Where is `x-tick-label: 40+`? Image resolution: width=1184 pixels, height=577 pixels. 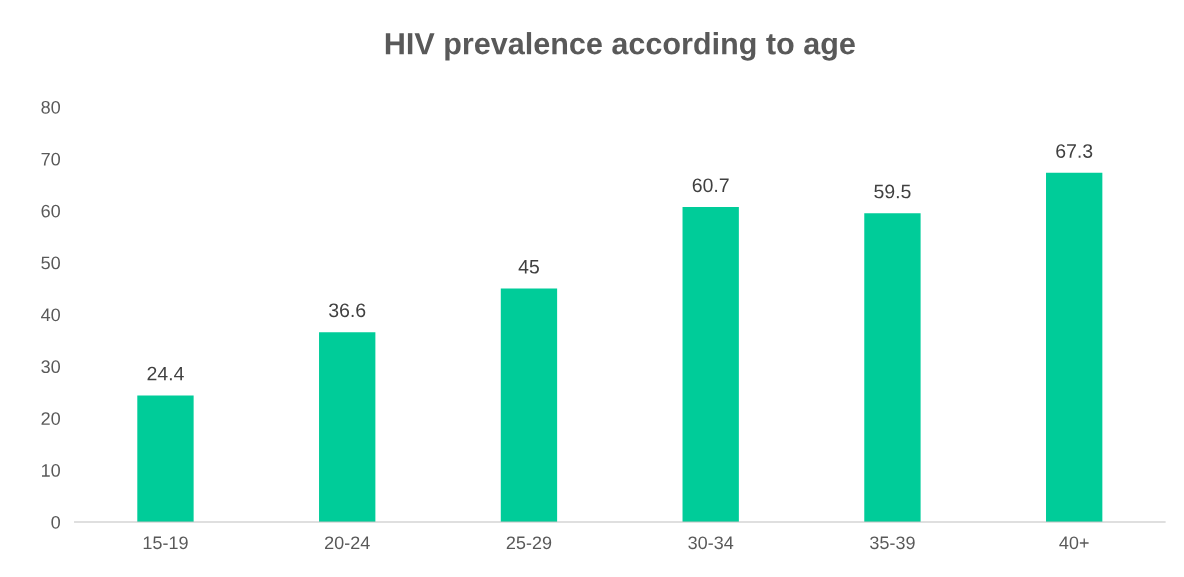 x-tick-label: 40+ is located at coordinates (1074, 543).